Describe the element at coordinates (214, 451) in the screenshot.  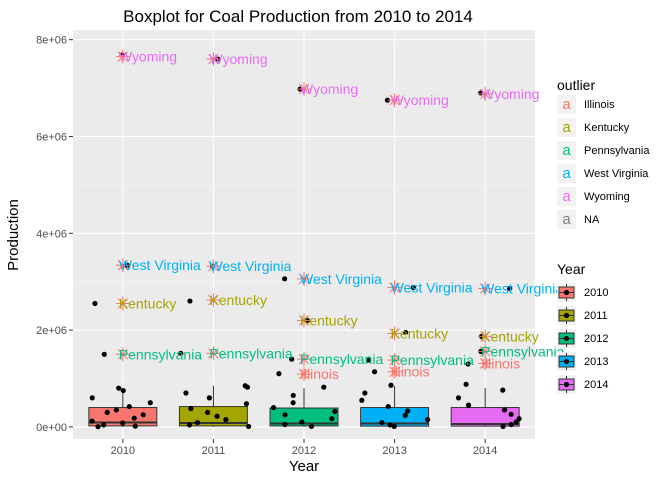
I see `x-tick-label: 2011` at that location.